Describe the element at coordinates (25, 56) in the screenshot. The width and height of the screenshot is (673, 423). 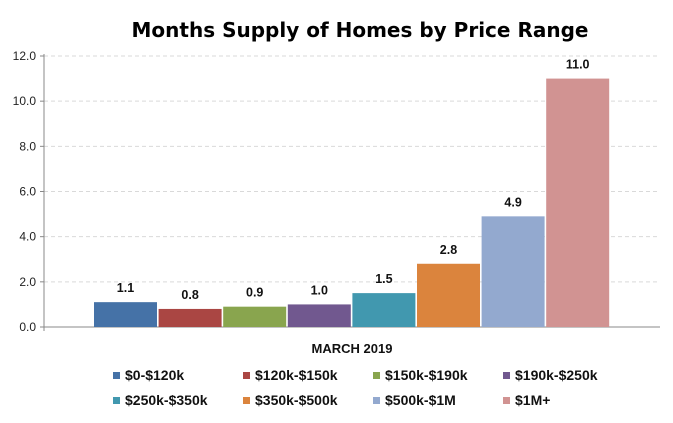
I see `y-tick-label: 12.0` at that location.